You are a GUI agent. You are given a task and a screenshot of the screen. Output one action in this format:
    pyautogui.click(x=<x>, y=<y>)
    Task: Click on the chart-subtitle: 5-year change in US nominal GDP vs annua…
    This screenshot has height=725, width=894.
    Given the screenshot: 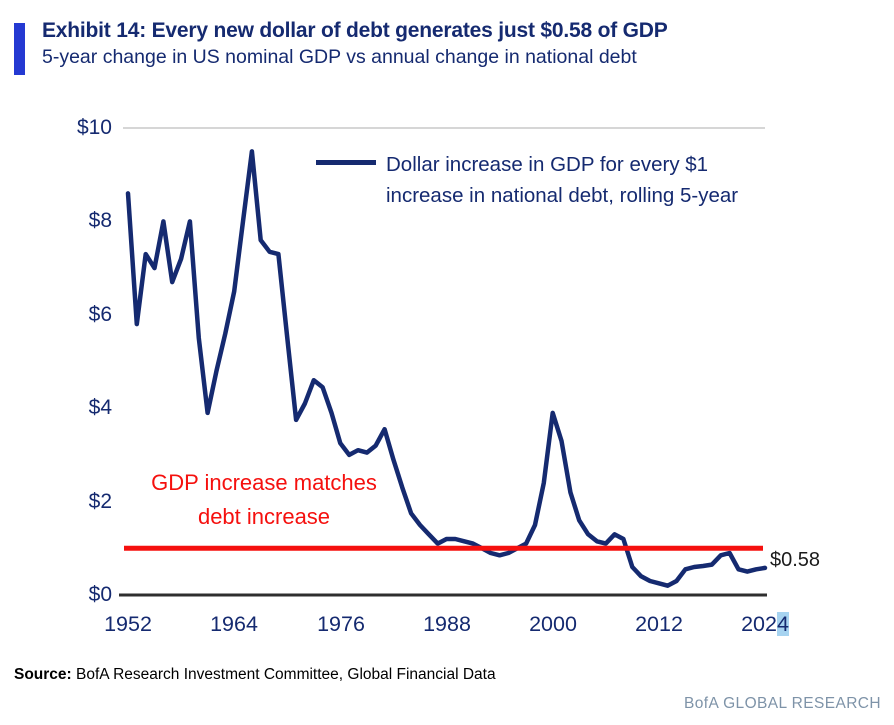 What is the action you would take?
    pyautogui.click(x=339, y=57)
    